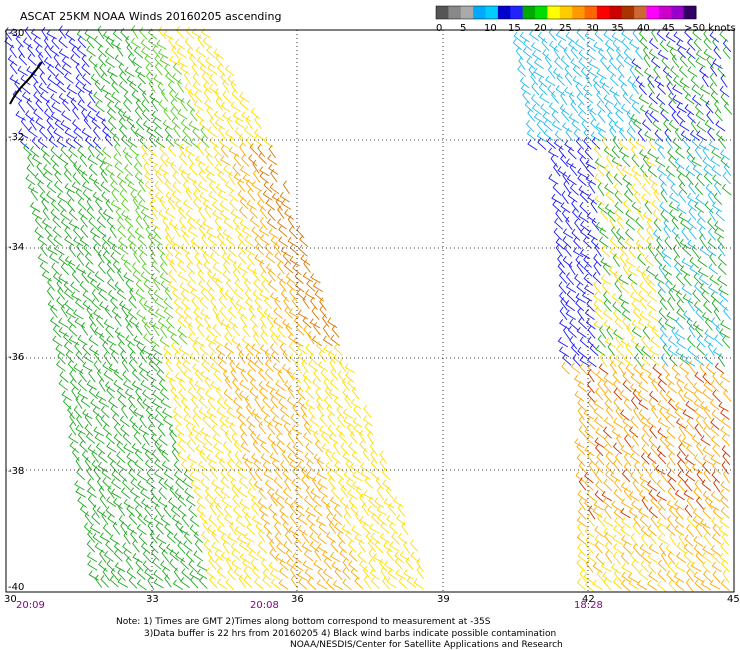 This screenshot has height=650, width=740. Describe the element at coordinates (30, 605) in the screenshot. I see `swath-time: 20:09` at that location.